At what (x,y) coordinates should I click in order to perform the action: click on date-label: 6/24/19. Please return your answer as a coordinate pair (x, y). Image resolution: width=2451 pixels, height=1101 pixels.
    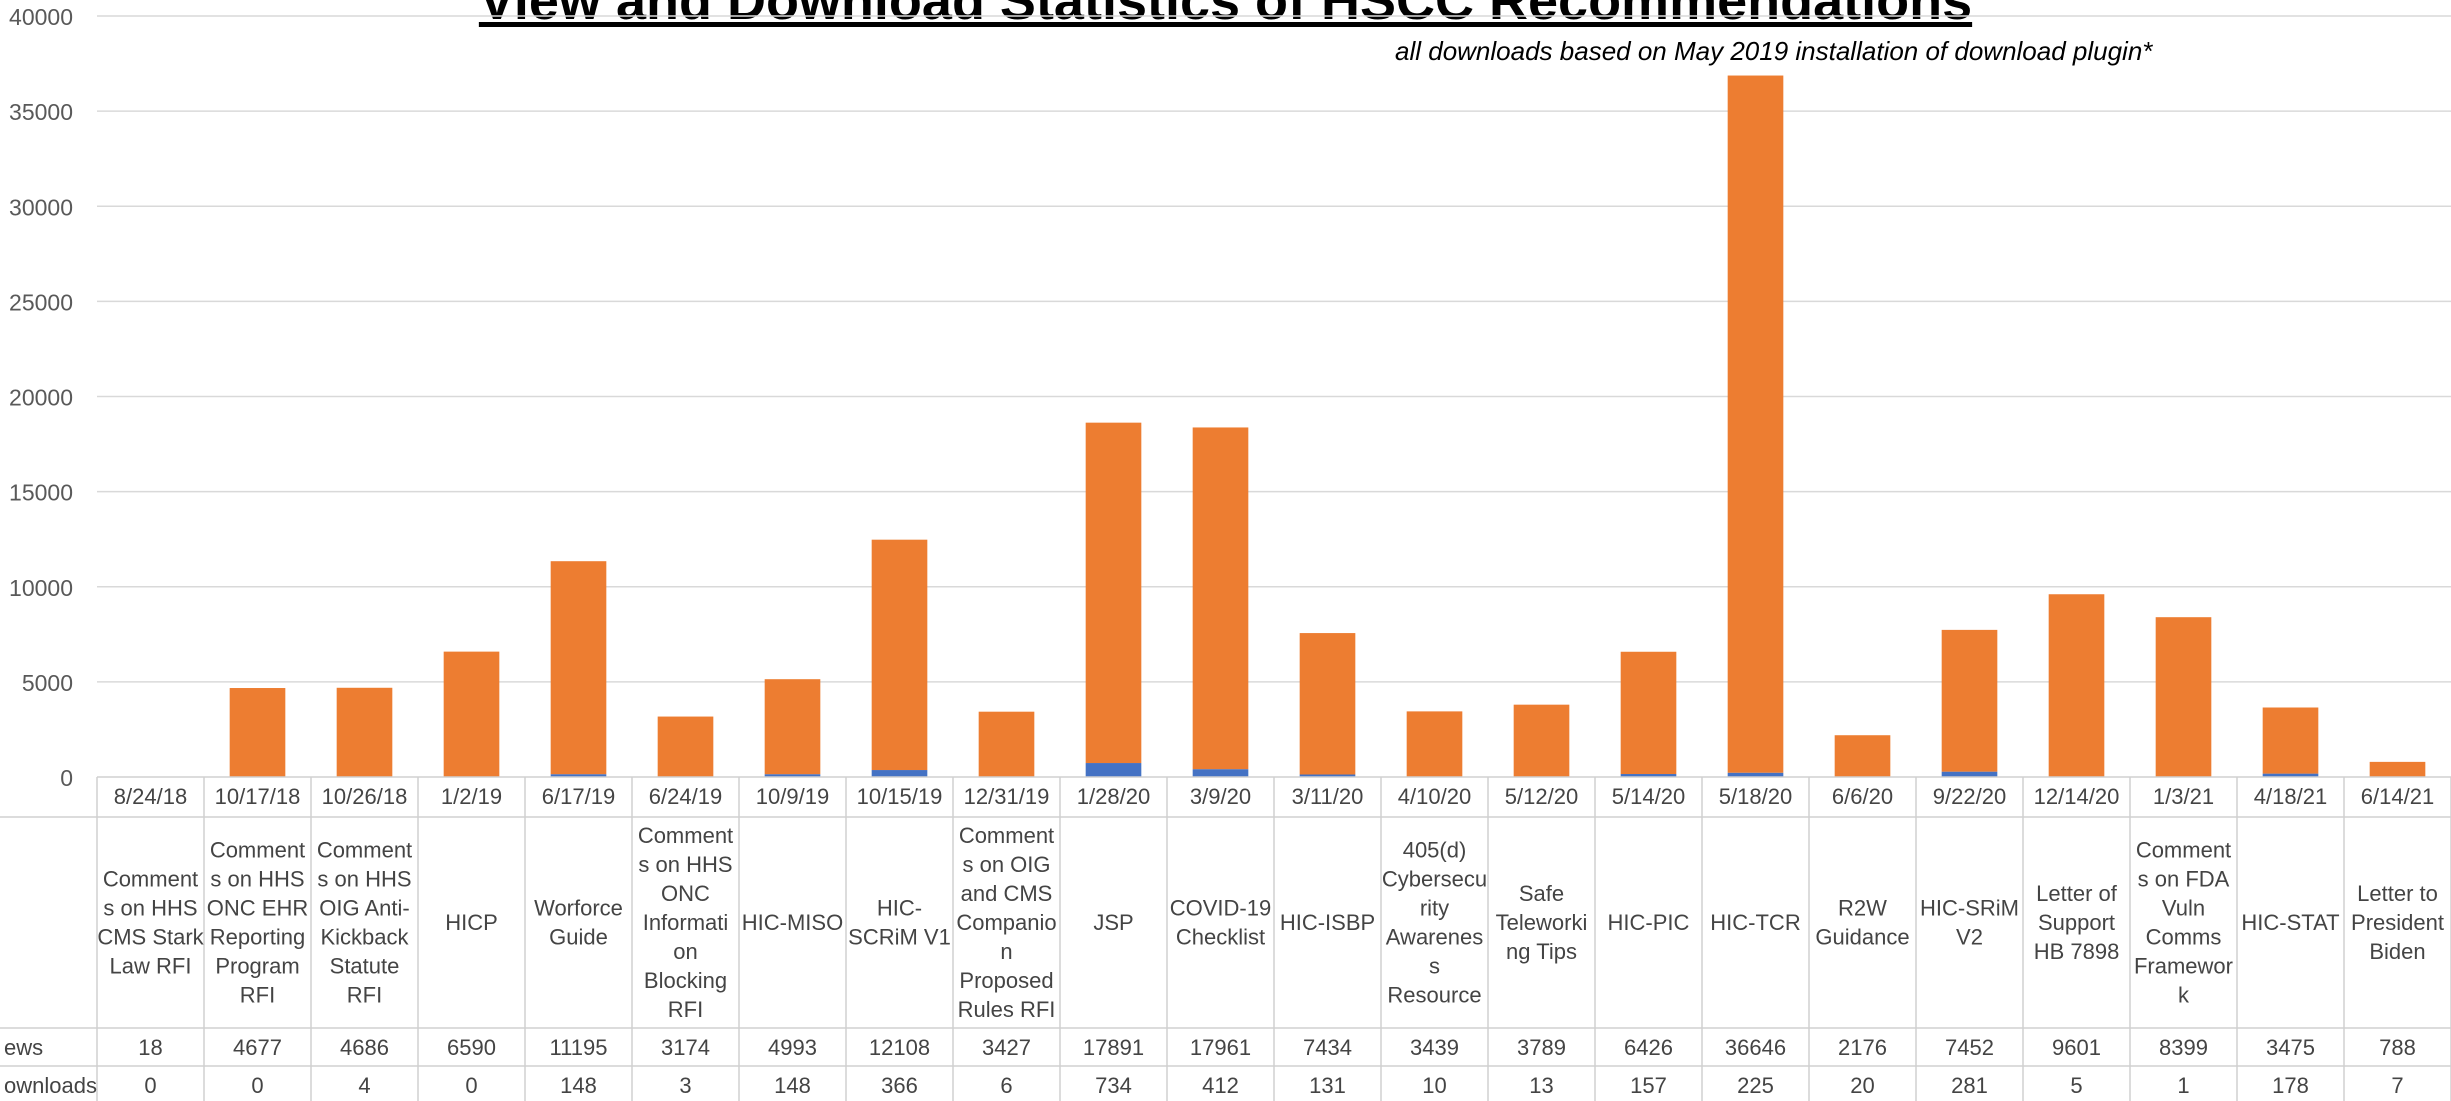
    Looking at the image, I should click on (685, 796).